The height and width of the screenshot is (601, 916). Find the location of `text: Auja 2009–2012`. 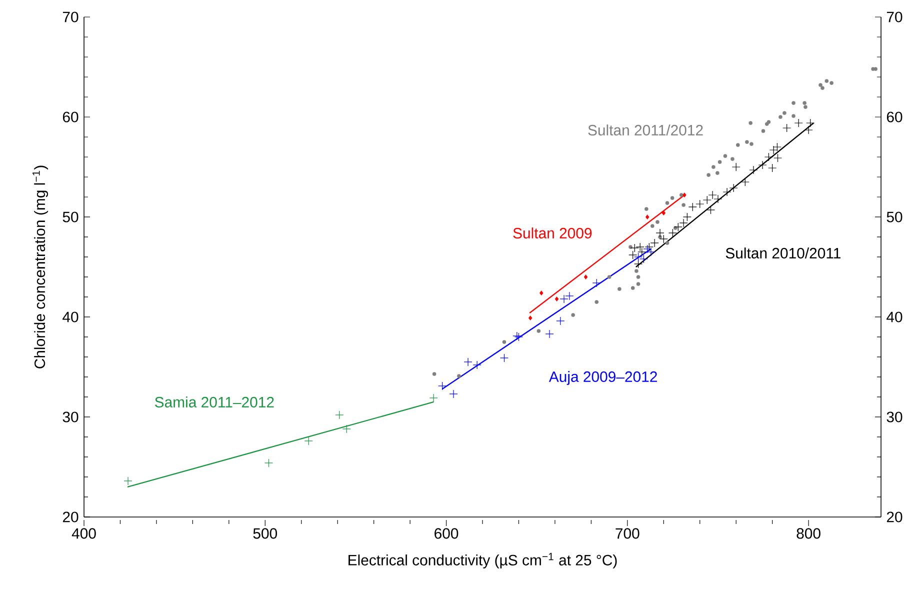

text: Auja 2009–2012 is located at coordinates (602, 378).